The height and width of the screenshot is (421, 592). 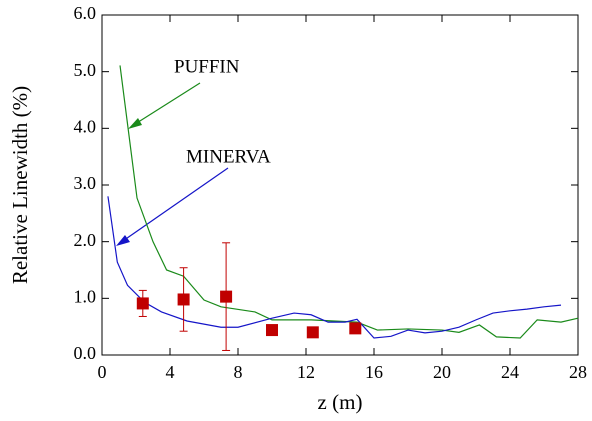 What do you see at coordinates (340, 402) in the screenshot?
I see `x-axis-label: z (m)` at bounding box center [340, 402].